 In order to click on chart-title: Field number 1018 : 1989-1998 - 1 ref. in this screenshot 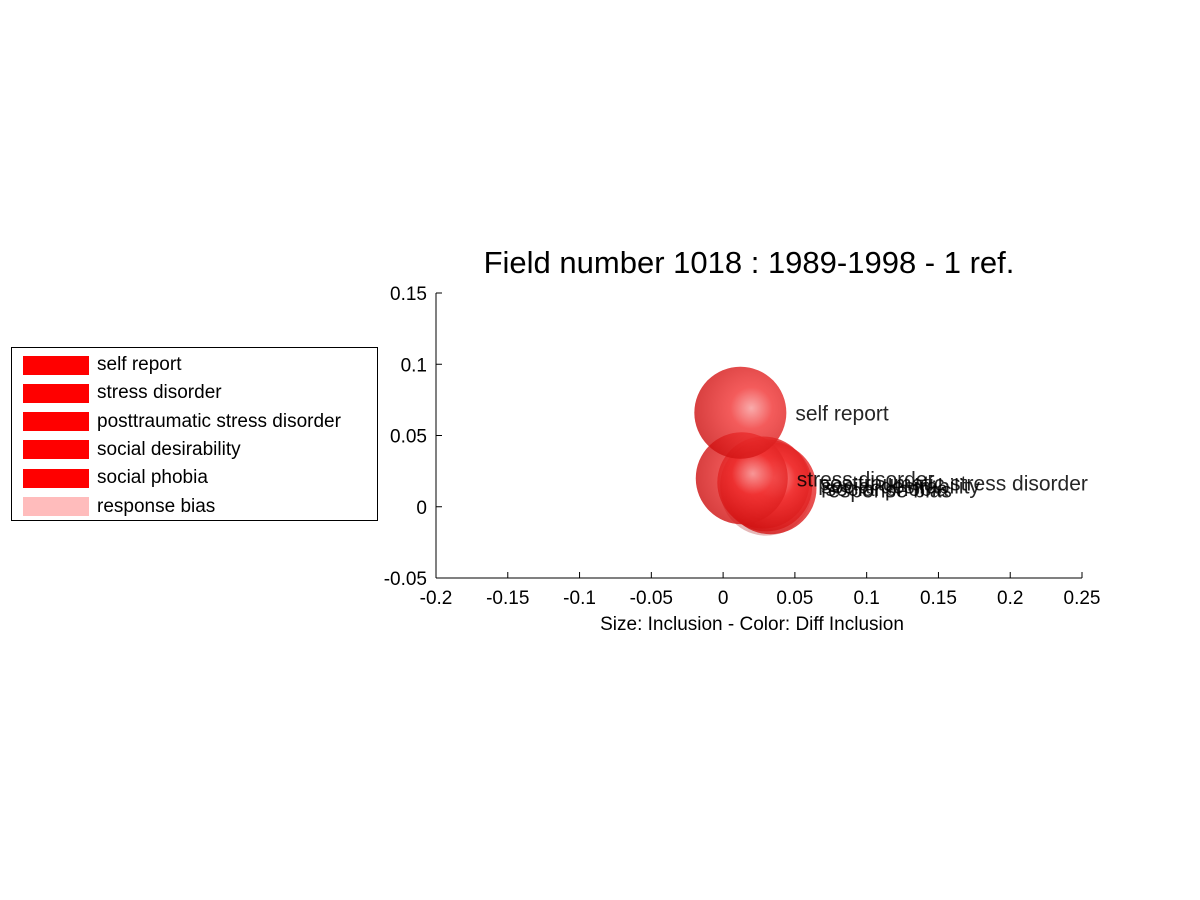, I will do `click(749, 262)`.